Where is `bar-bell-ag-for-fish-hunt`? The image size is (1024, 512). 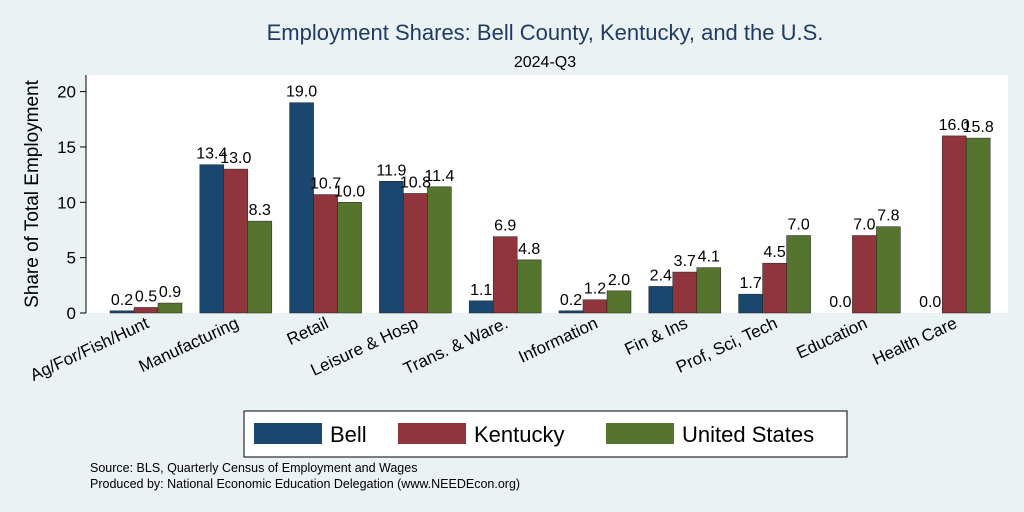 bar-bell-ag-for-fish-hunt is located at coordinates (122, 312).